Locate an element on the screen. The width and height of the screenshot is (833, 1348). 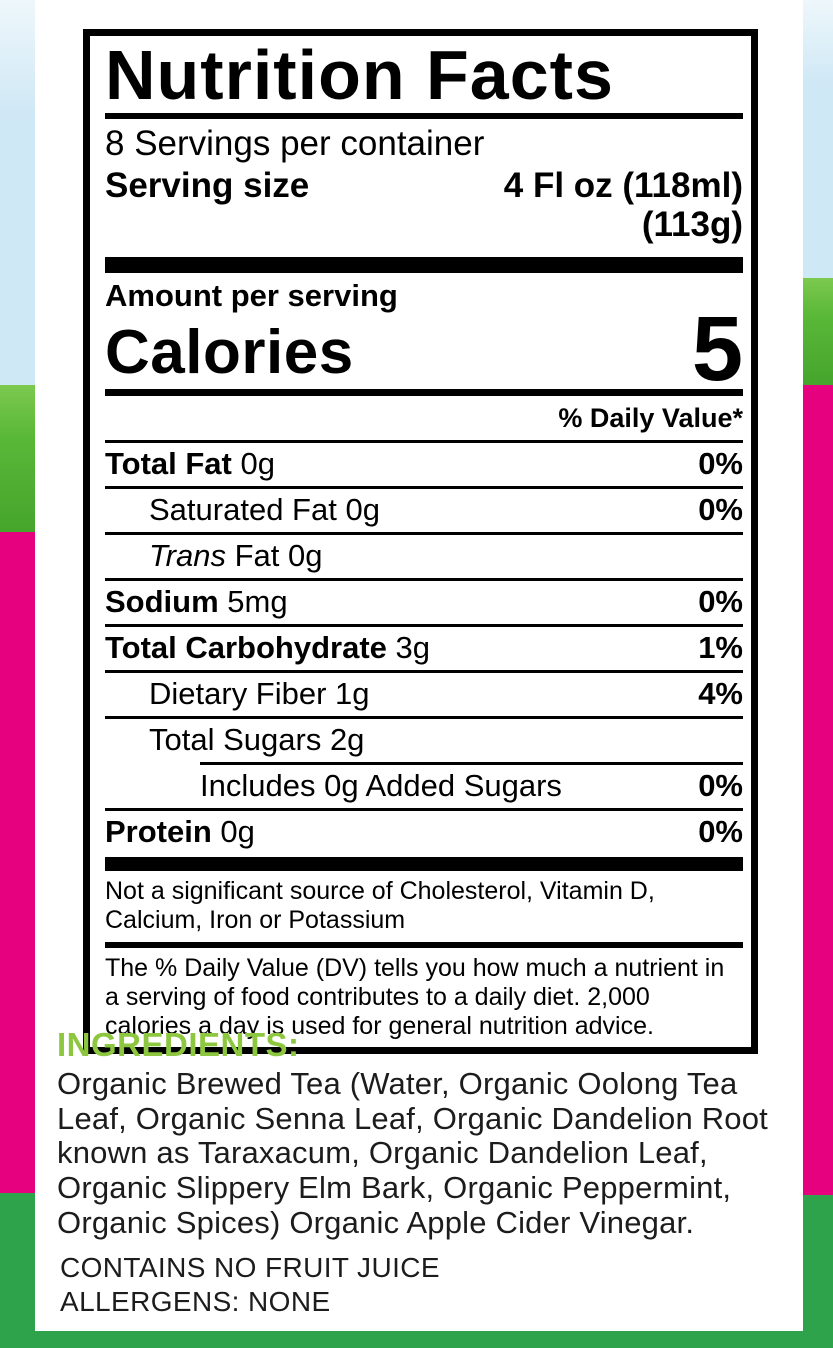
nutrient-daily-value: 1% is located at coordinates (720, 647).